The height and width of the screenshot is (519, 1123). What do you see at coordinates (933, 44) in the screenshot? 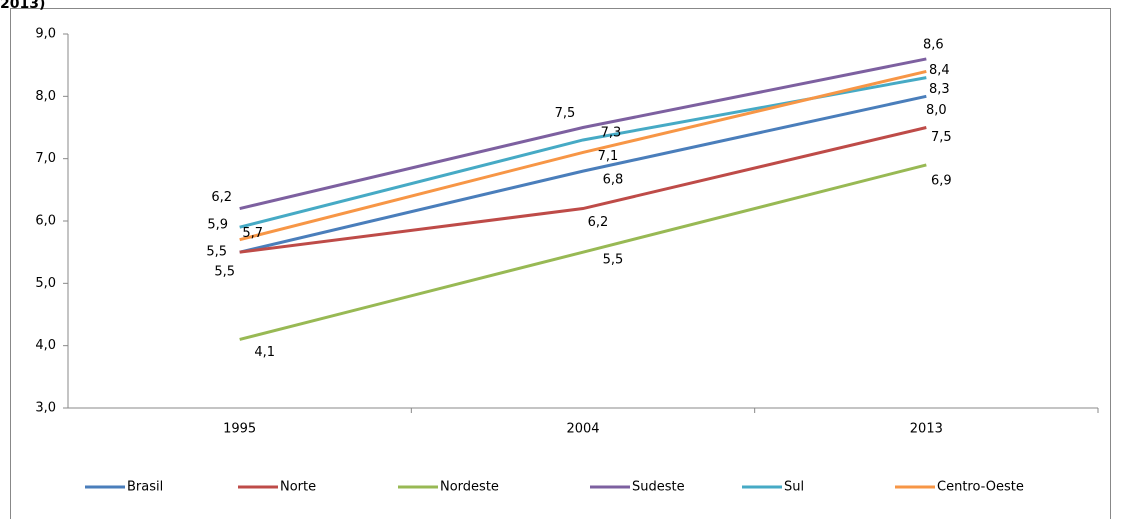
I see `data-label: 8,6` at bounding box center [933, 44].